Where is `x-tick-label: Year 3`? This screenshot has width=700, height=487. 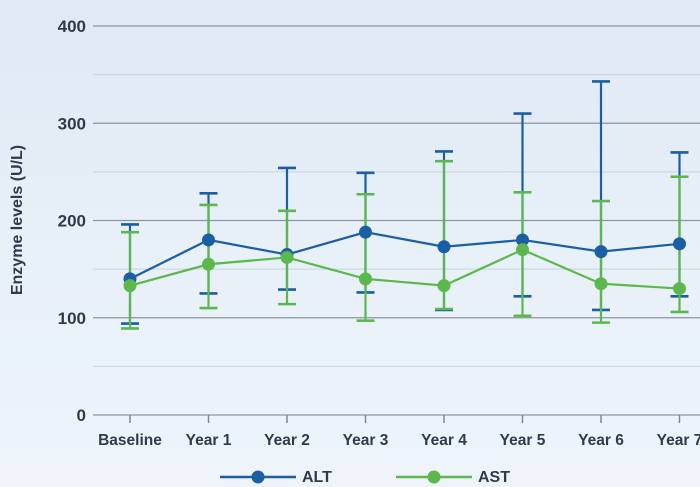
x-tick-label: Year 3 is located at coordinates (366, 440).